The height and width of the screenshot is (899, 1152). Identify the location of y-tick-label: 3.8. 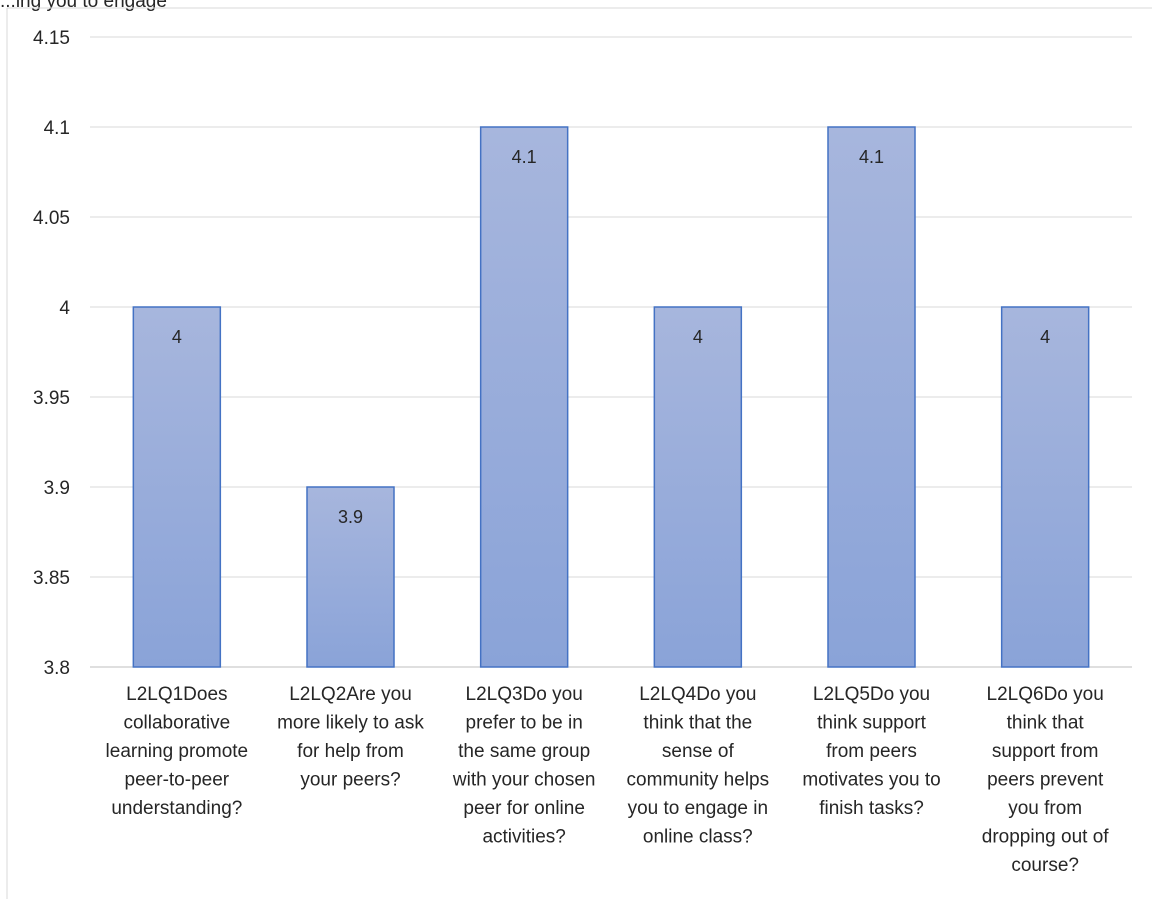
(57, 668).